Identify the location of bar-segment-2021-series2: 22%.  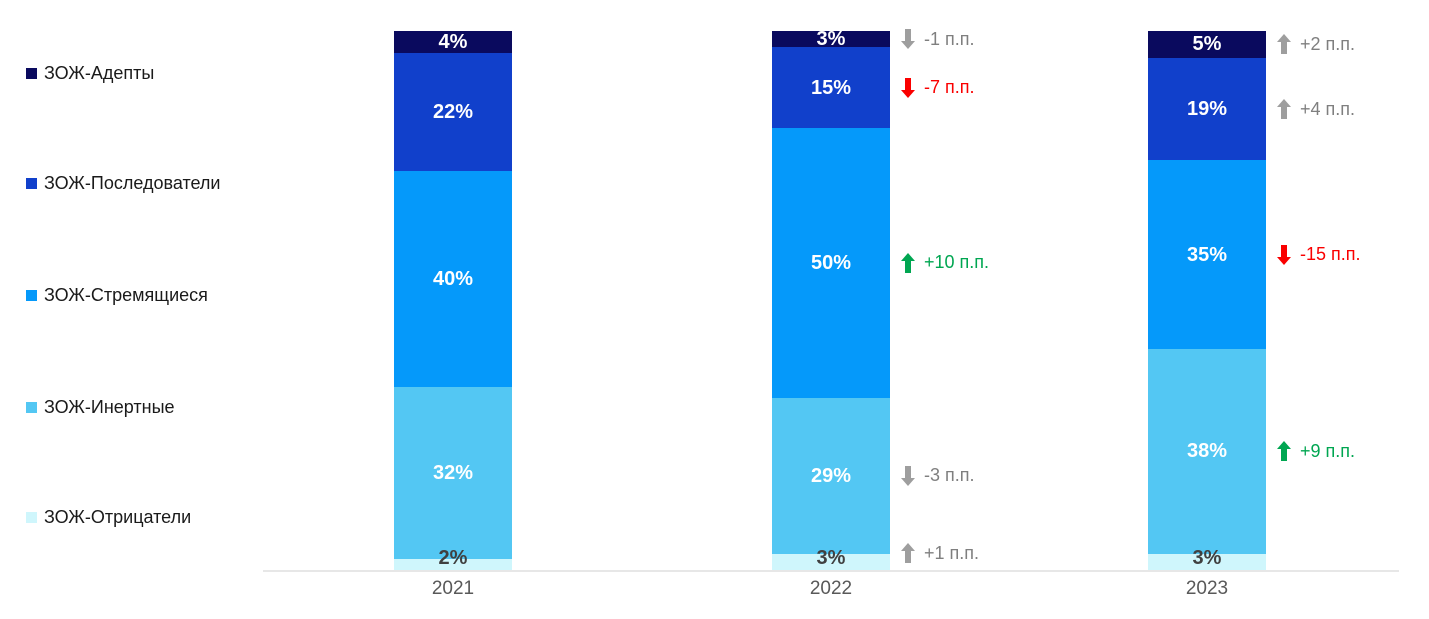
(453, 112).